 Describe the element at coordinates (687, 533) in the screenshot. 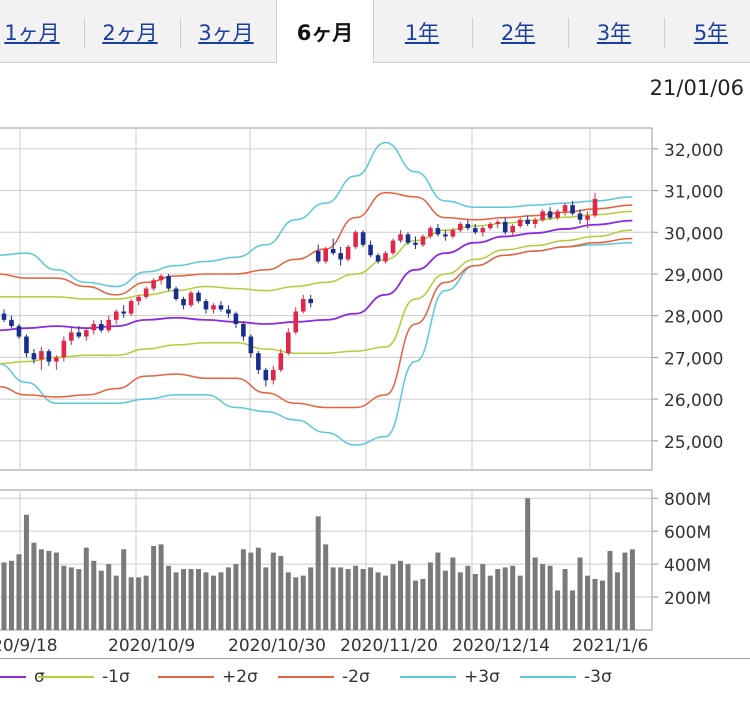

I see `volume-tick-label: 600M` at that location.